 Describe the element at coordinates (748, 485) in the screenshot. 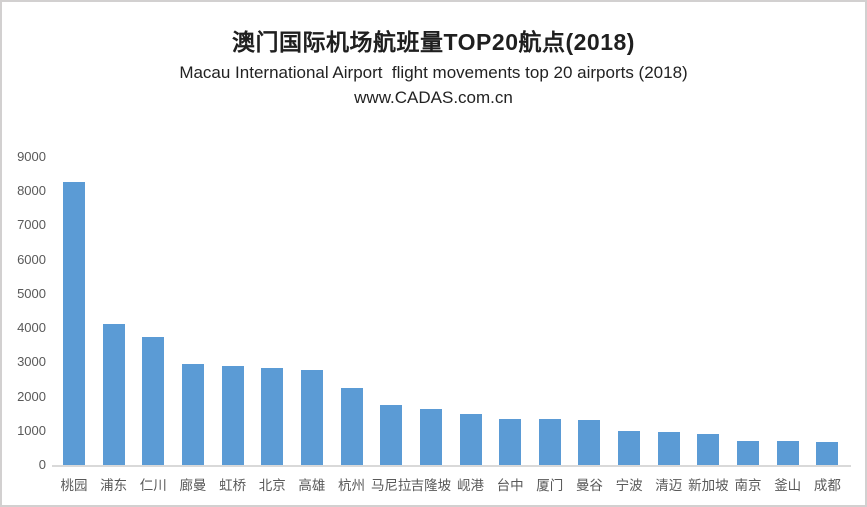

I see `x-category-label: 南京` at that location.